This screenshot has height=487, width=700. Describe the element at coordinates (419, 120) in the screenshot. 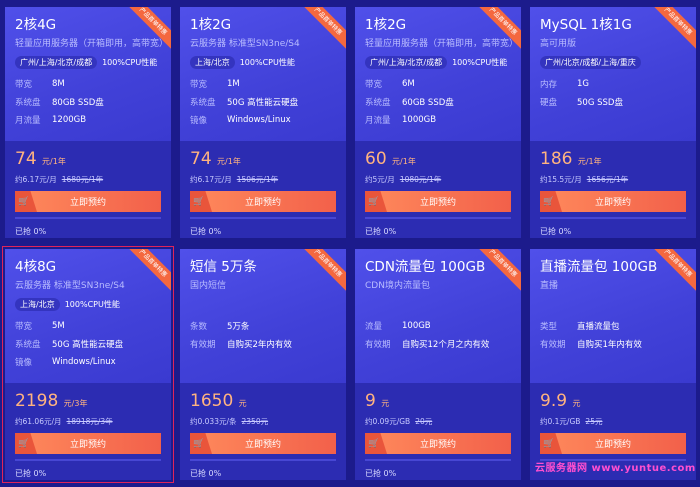

I see `spec-value: 1000GB` at that location.